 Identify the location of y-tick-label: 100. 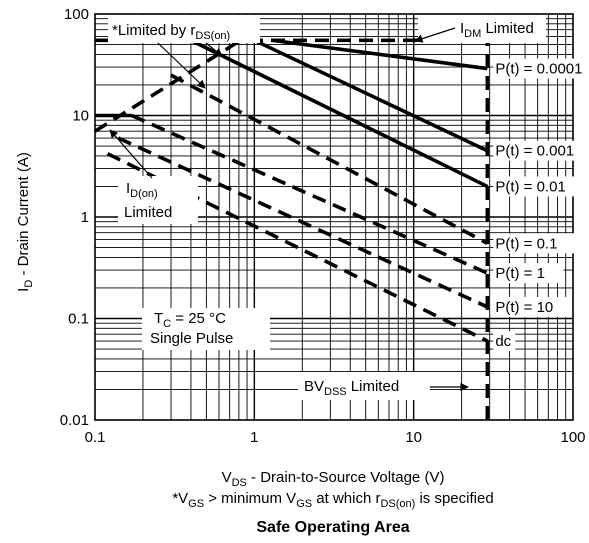
(76, 14).